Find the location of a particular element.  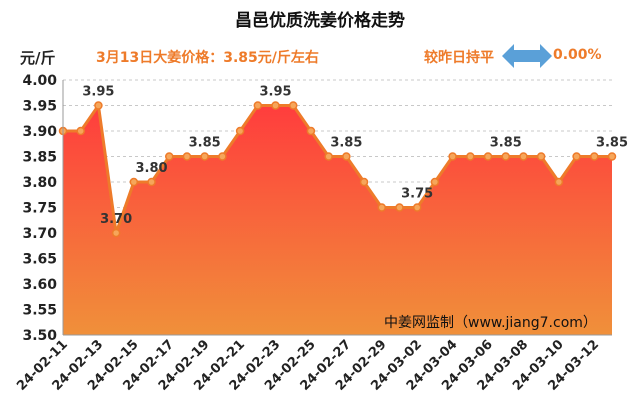

y-tick-label: 3.70 is located at coordinates (39, 234).